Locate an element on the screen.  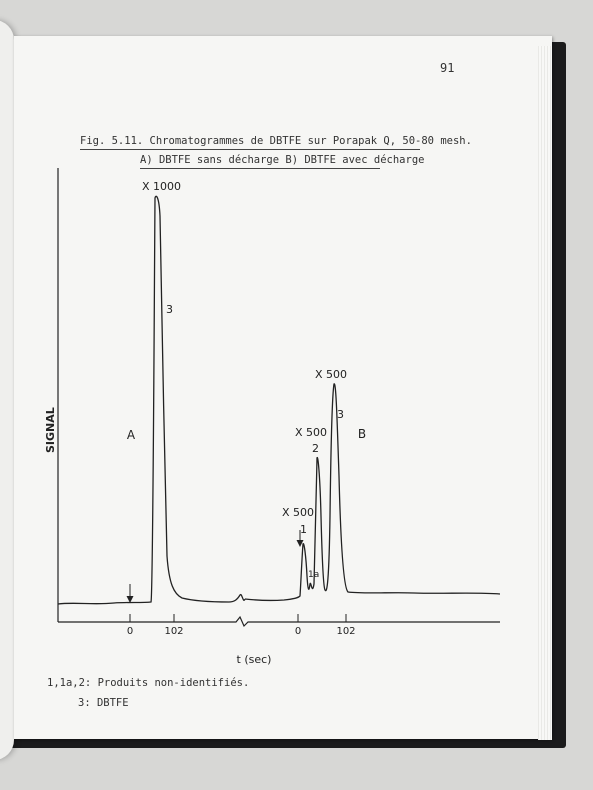
tick-label-a-102: 102 is located at coordinates (173, 631).